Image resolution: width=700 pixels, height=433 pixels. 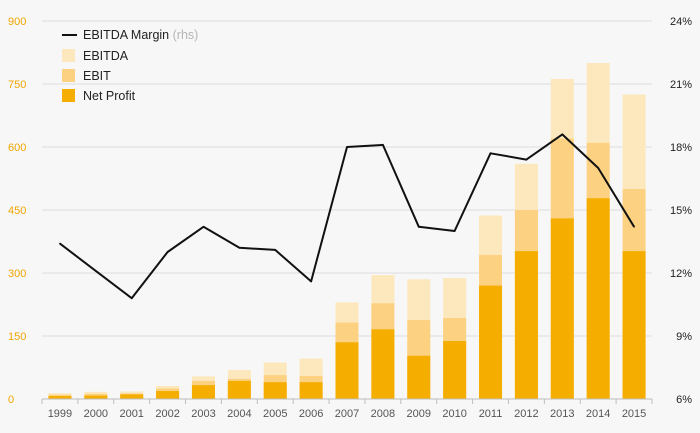 What do you see at coordinates (598, 414) in the screenshot?
I see `x-tick-label: 2014` at bounding box center [598, 414].